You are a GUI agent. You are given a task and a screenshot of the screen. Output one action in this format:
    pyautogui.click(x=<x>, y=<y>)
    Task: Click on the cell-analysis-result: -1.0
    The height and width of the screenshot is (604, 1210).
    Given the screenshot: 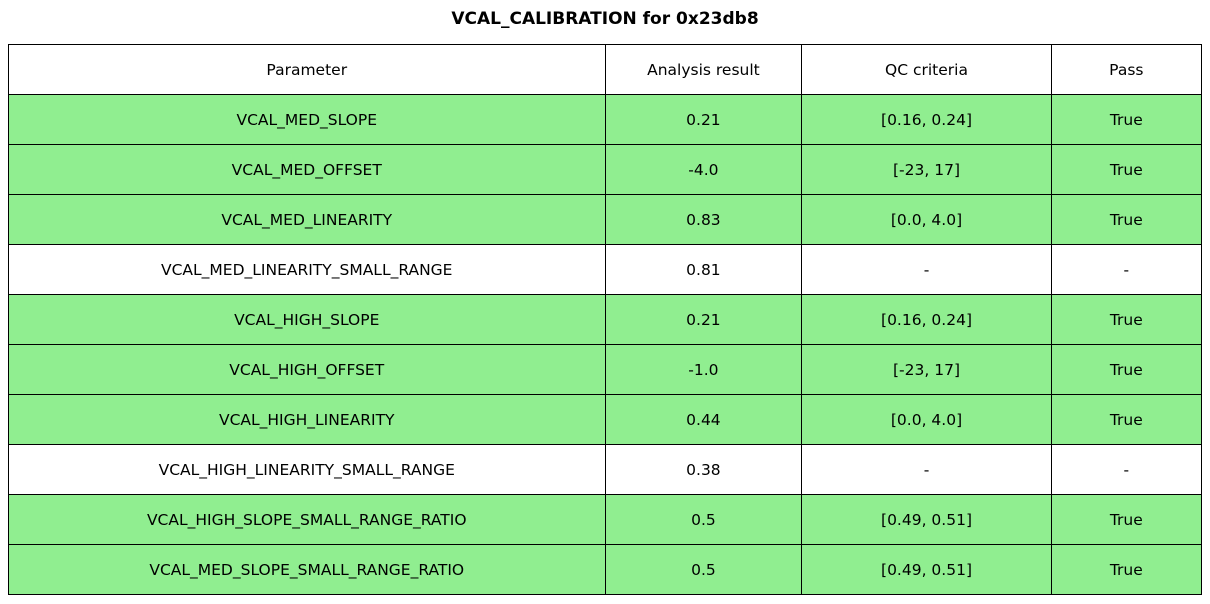 What is the action you would take?
    pyautogui.click(x=703, y=369)
    